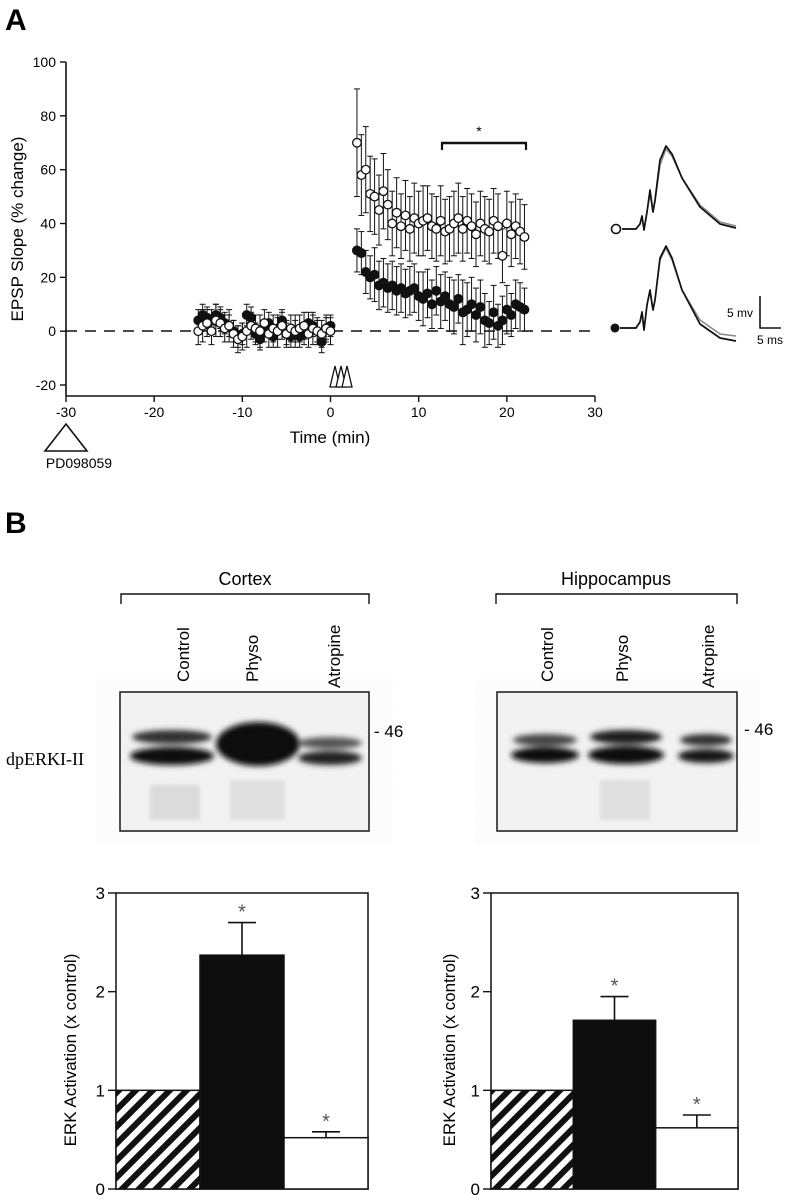  What do you see at coordinates (679, 189) in the screenshot?
I see `trace-open-test` at bounding box center [679, 189].